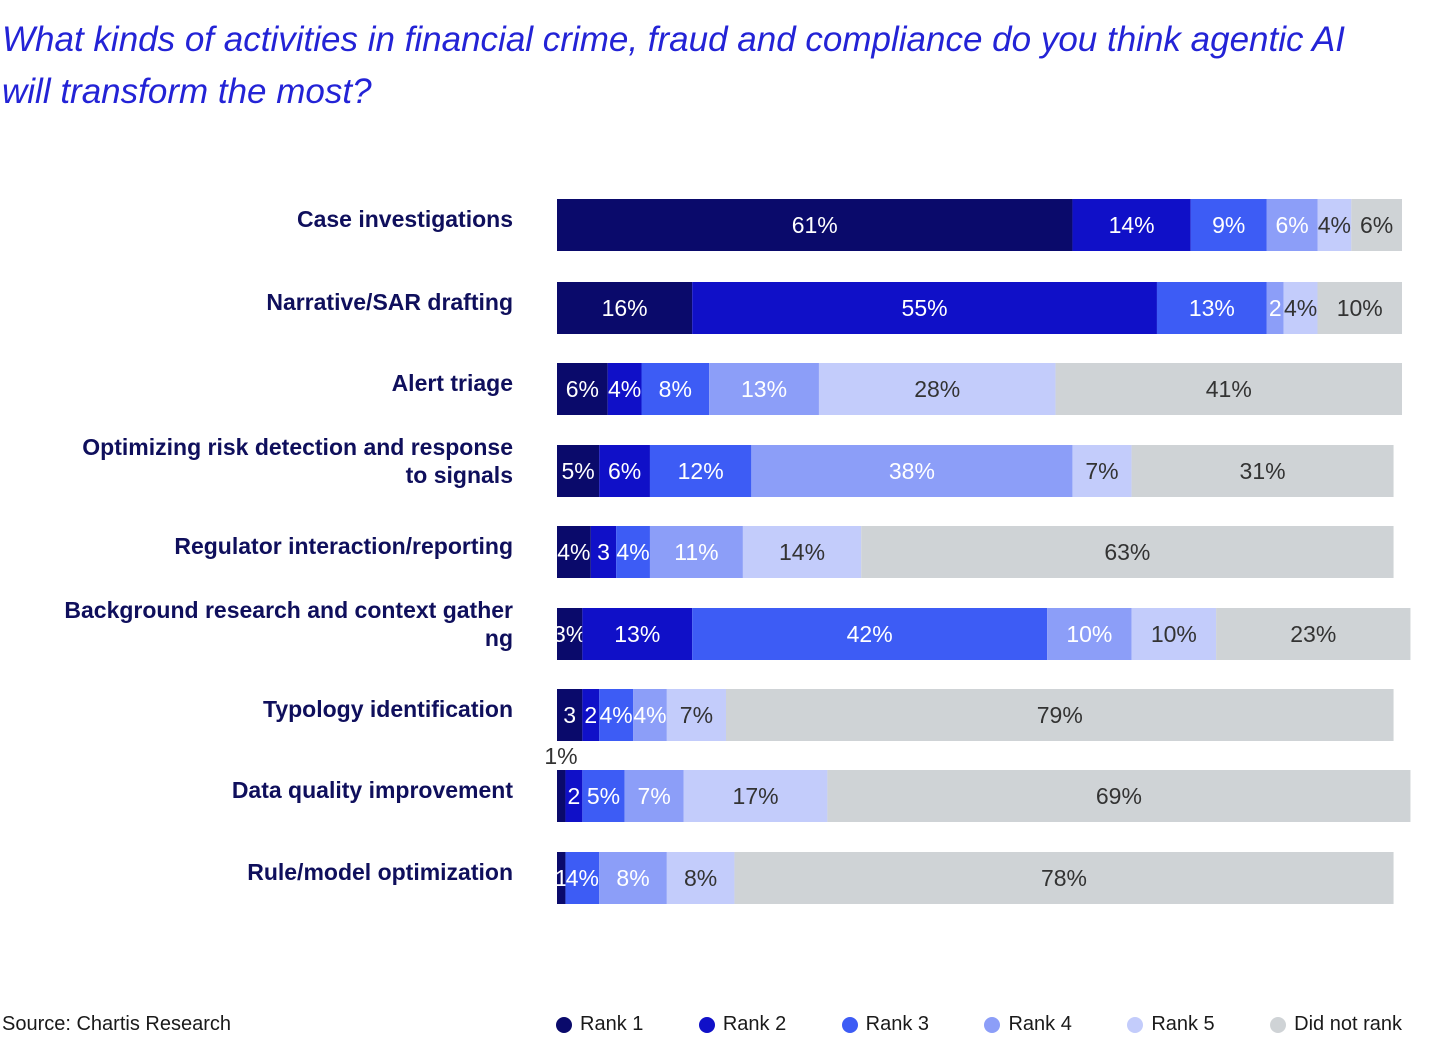  I want to click on bar-label-typology-identification-rank-5: 7%, so click(696, 715).